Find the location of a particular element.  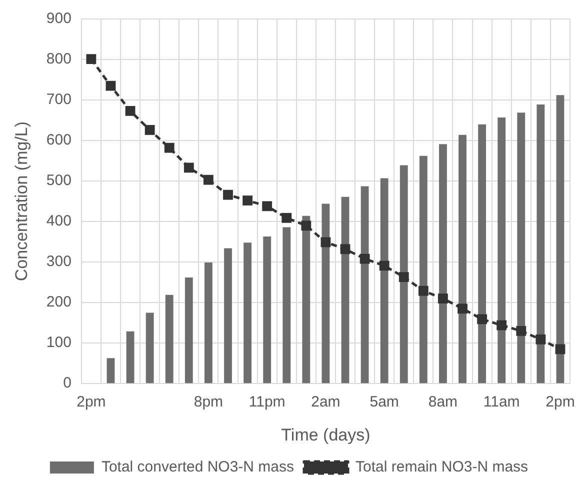

y-axis-title: Concentration (mg/L) is located at coordinates (21, 201).